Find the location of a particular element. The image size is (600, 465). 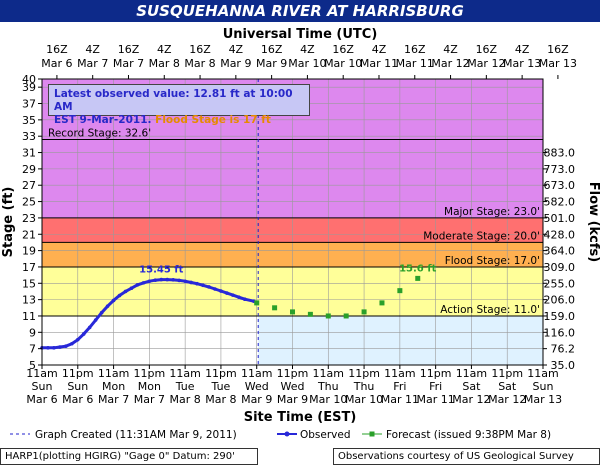

y2-tick-label: 673.0 is located at coordinates (560, 185).